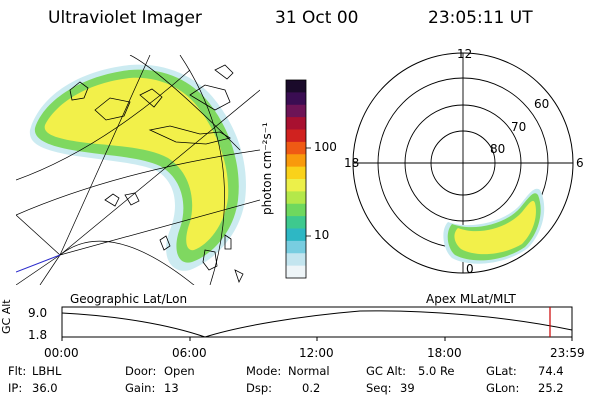  I want to click on timeline-x-0: 00:00, so click(61, 353).